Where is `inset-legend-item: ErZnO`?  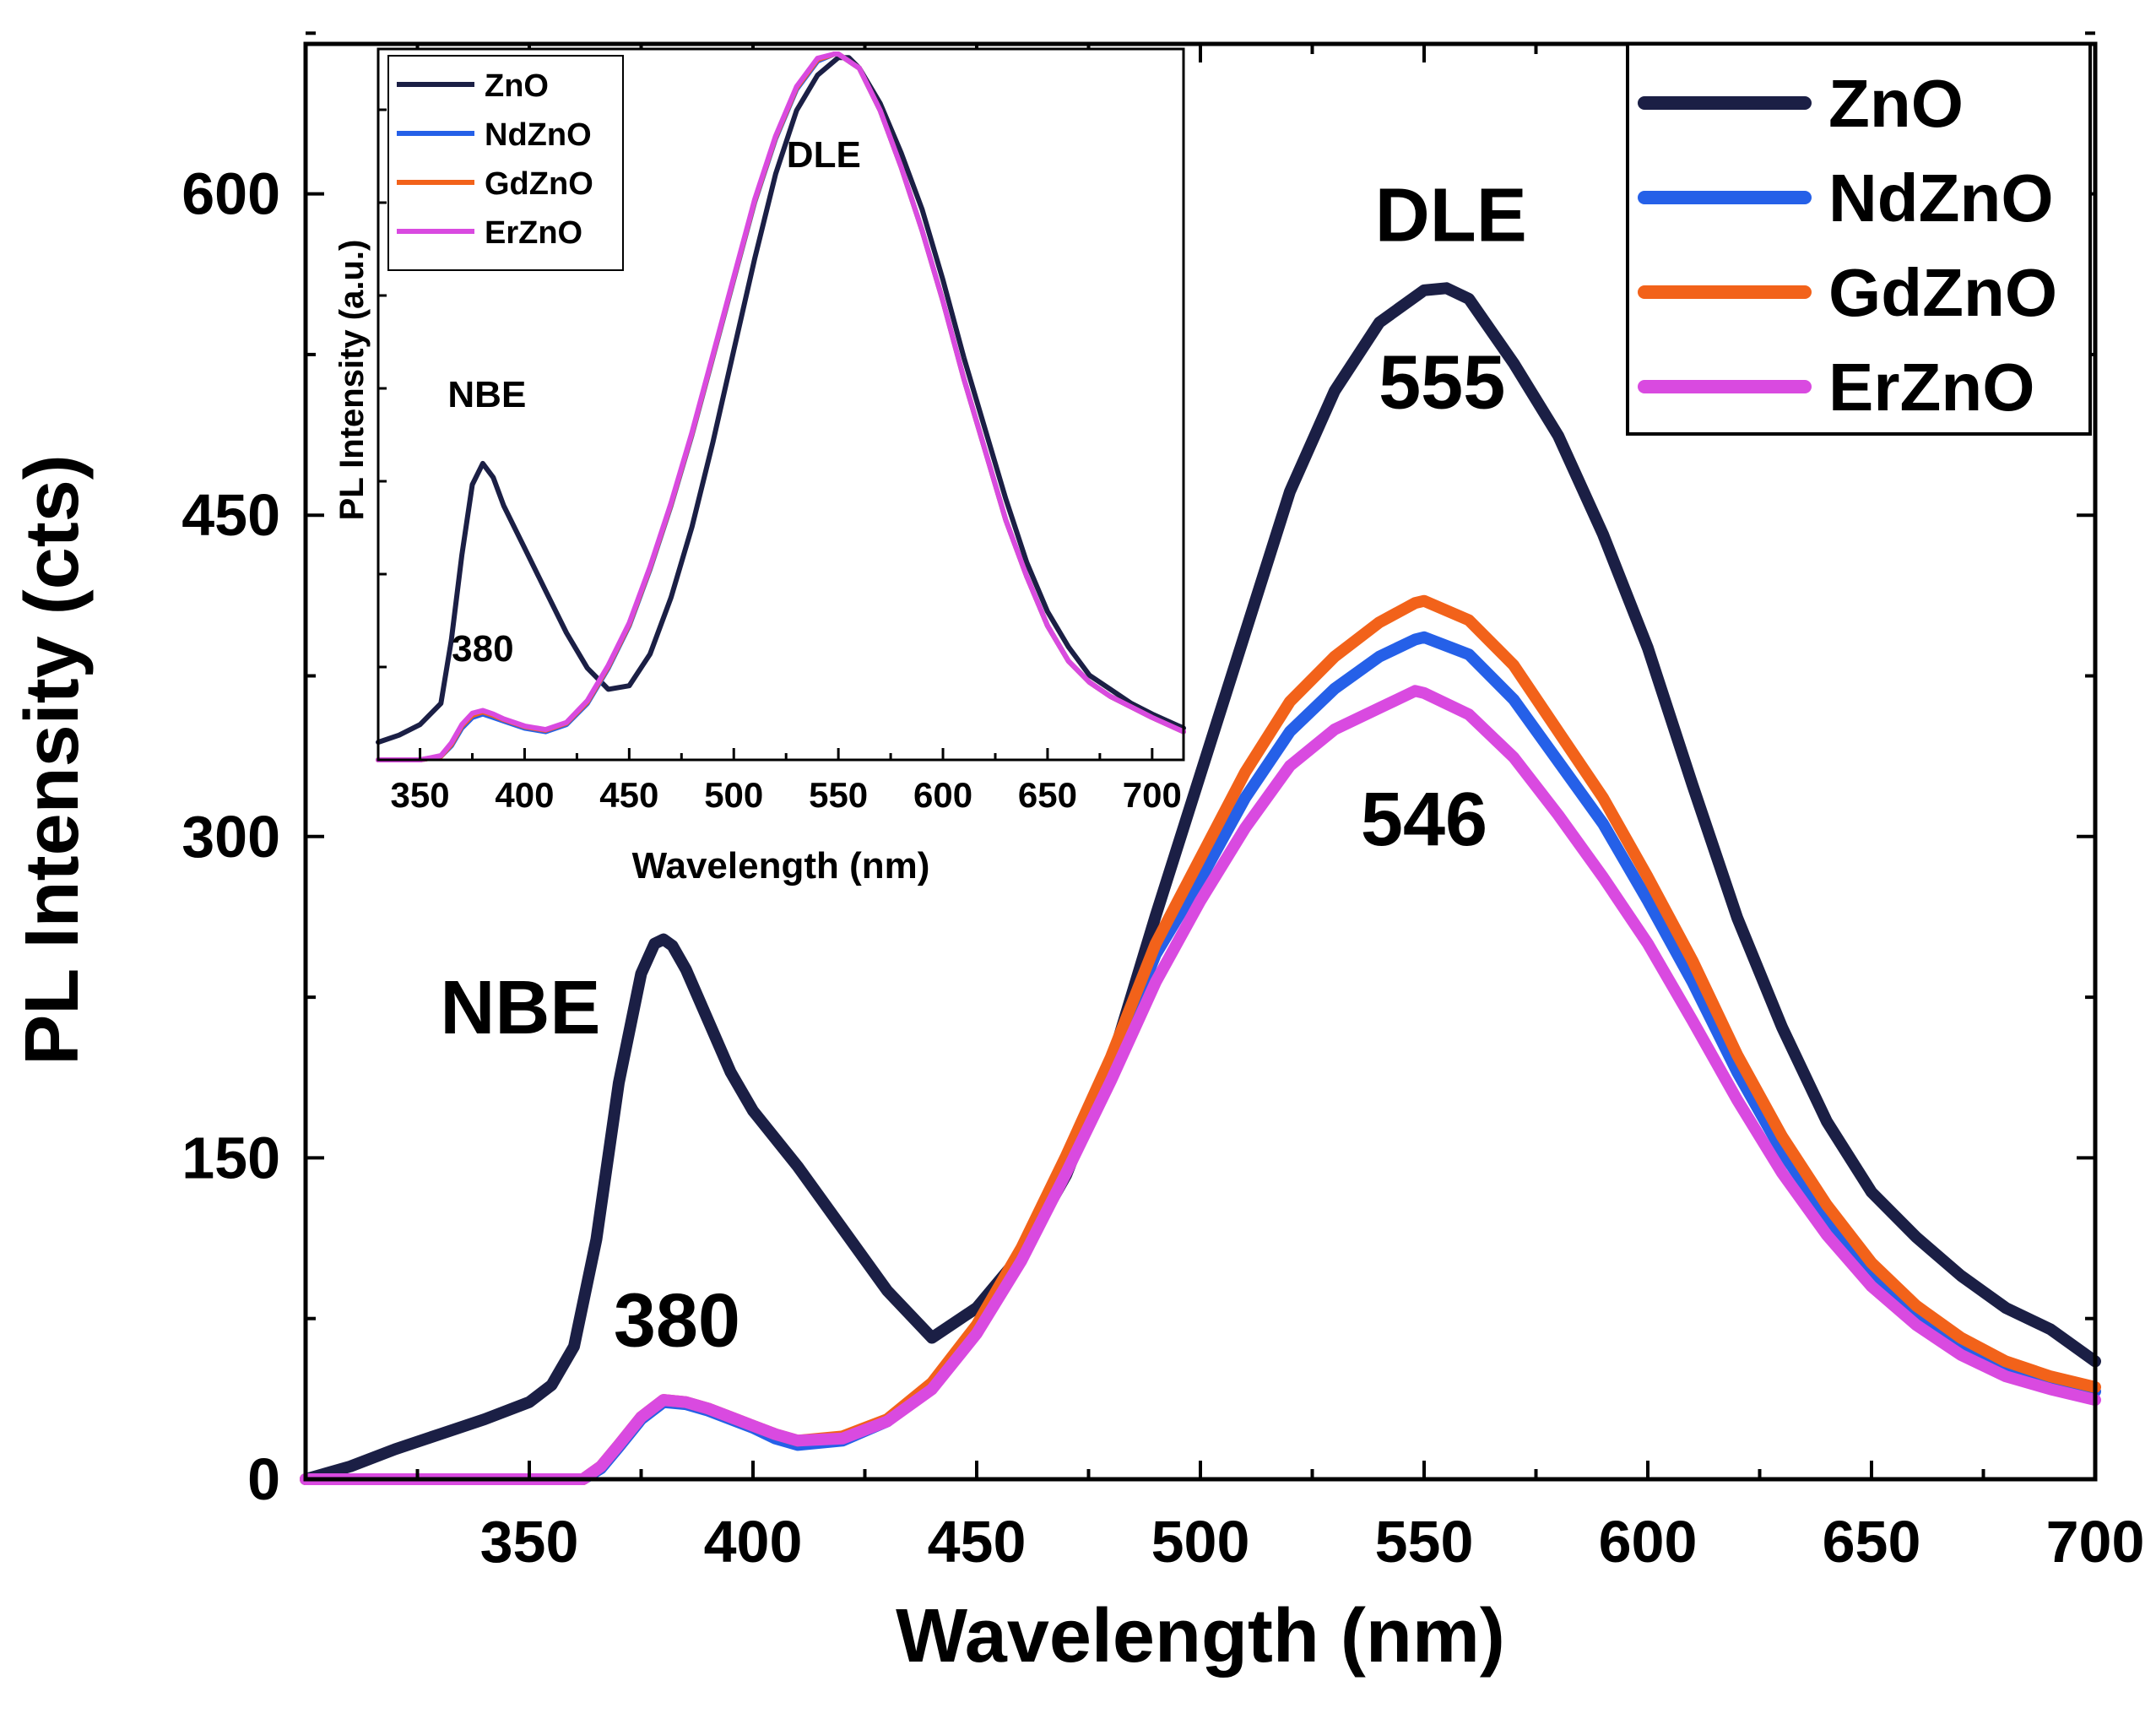 inset-legend-item: ErZnO is located at coordinates (489, 233).